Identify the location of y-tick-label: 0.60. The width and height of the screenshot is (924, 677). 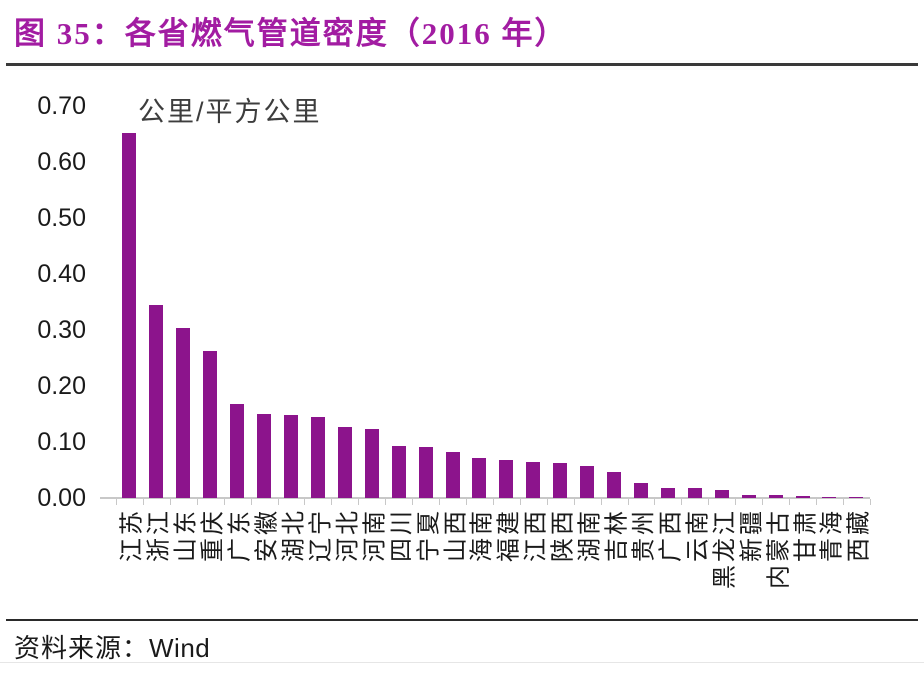
(61, 162).